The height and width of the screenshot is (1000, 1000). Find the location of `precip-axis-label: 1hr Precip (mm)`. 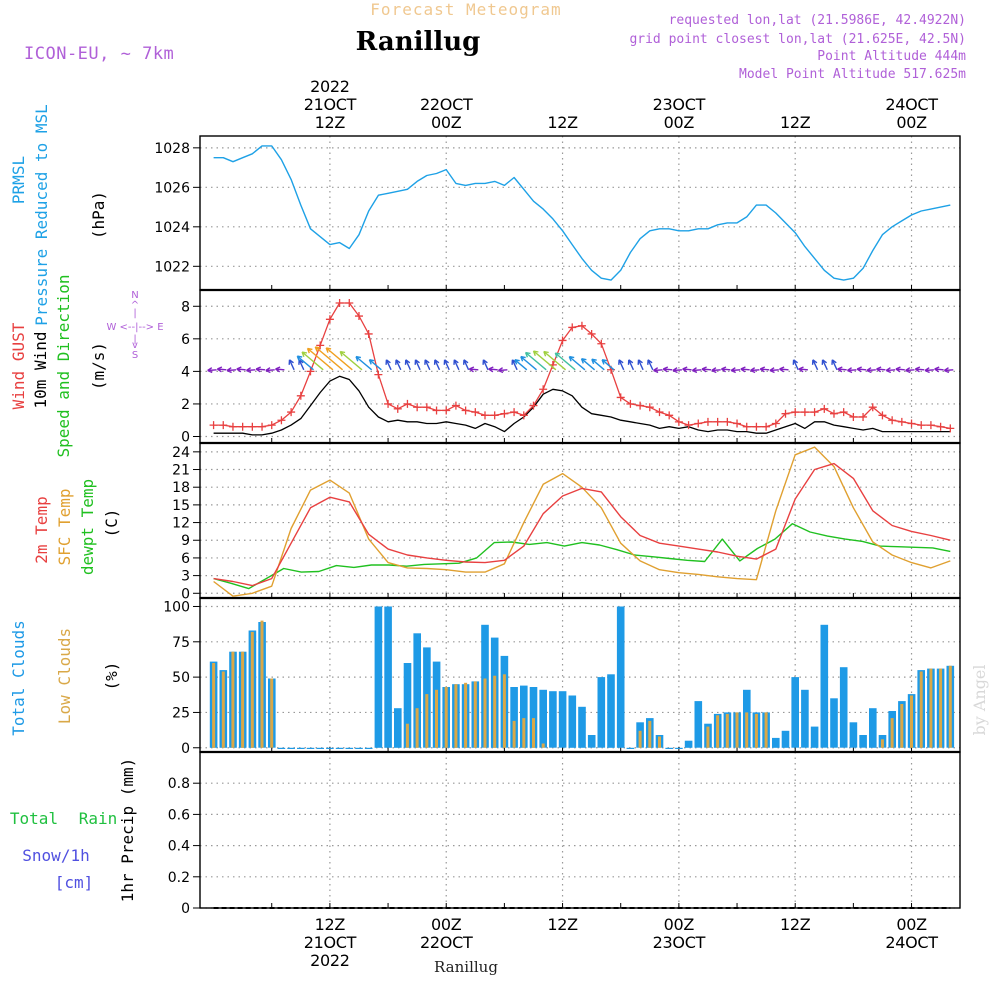

precip-axis-label: 1hr Precip (mm) is located at coordinates (127, 830).